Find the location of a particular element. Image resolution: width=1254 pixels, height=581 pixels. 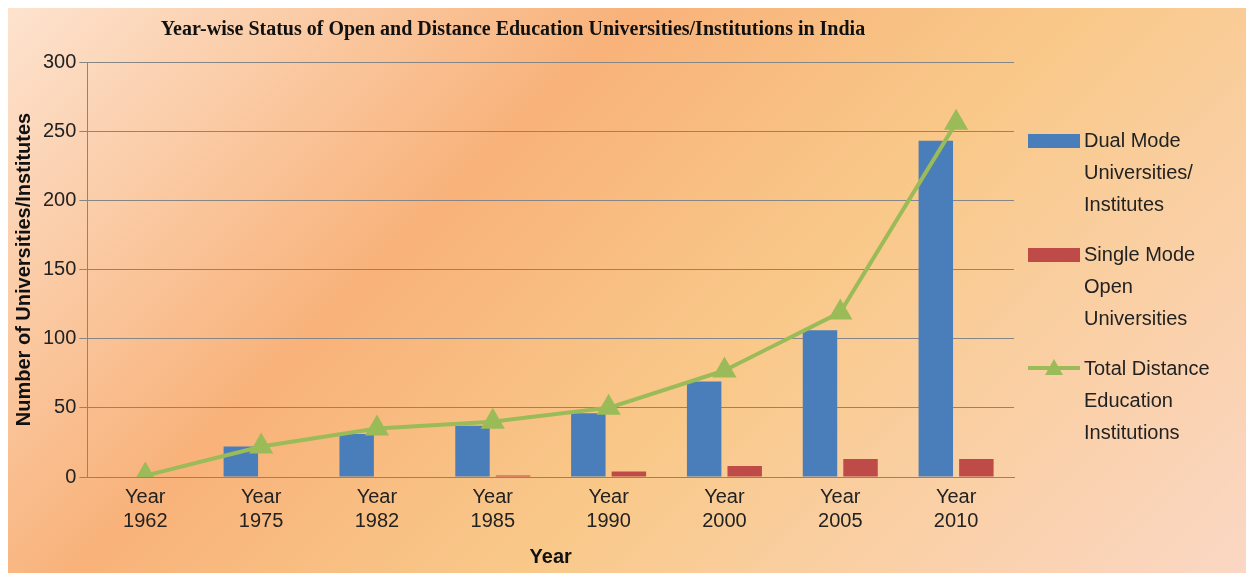

y-axis-title: Number of Universities/Institutes is located at coordinates (22, 269).